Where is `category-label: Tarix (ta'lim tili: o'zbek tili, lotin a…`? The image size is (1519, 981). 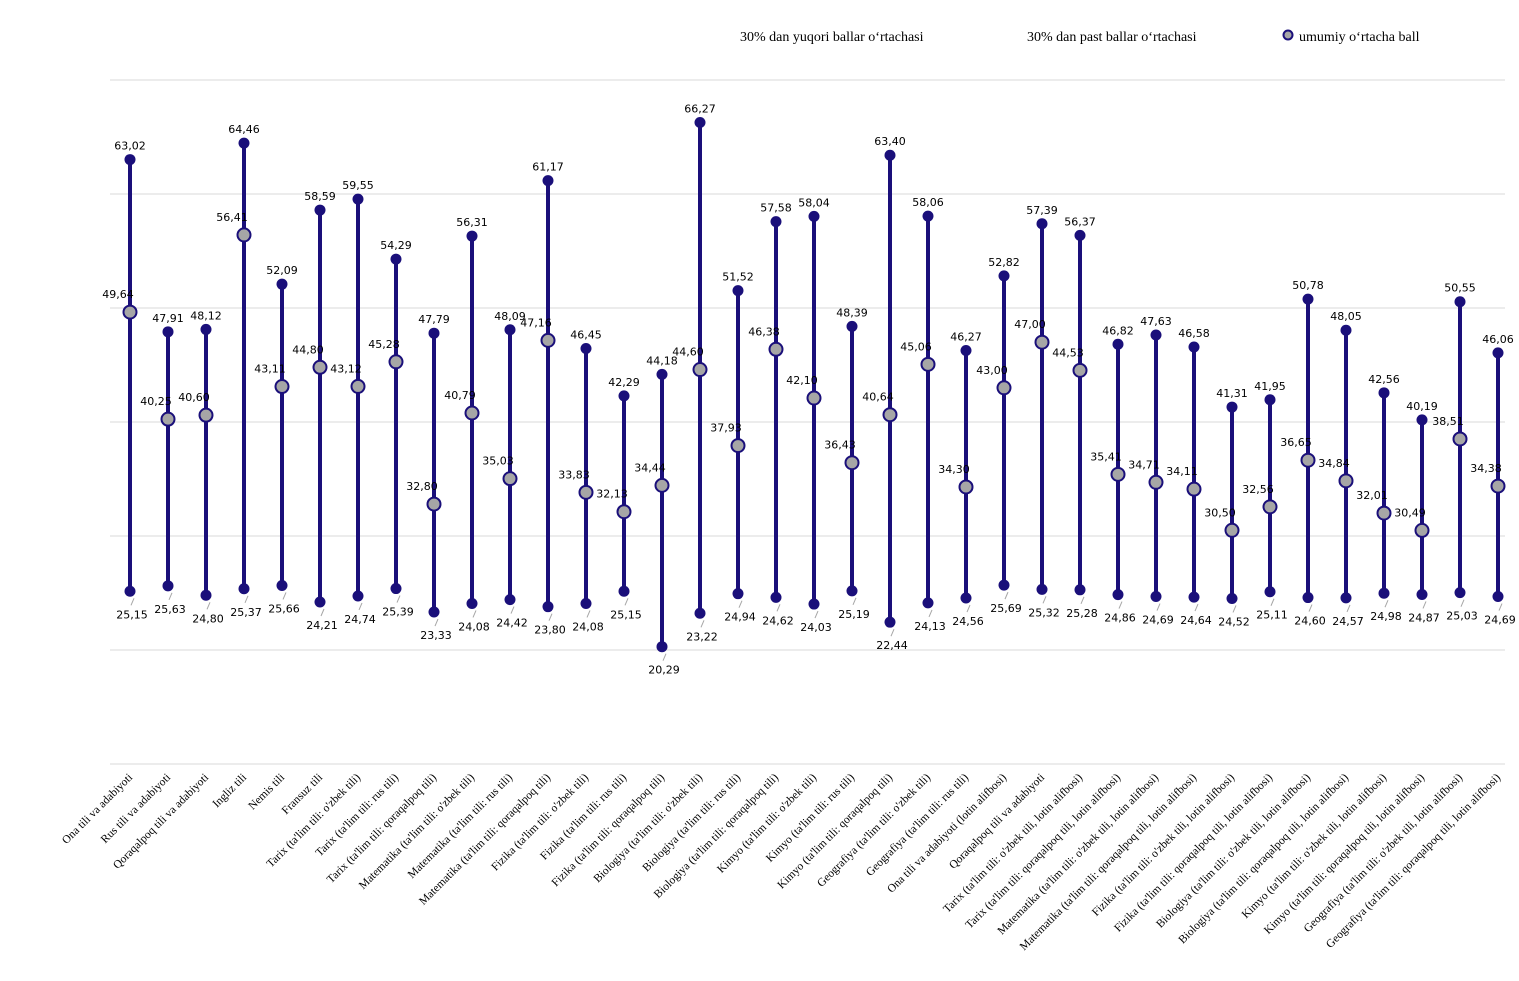 category-label: Tarix (ta'lim tili: o'zbek tili, lotin a… is located at coordinates (1013, 844).